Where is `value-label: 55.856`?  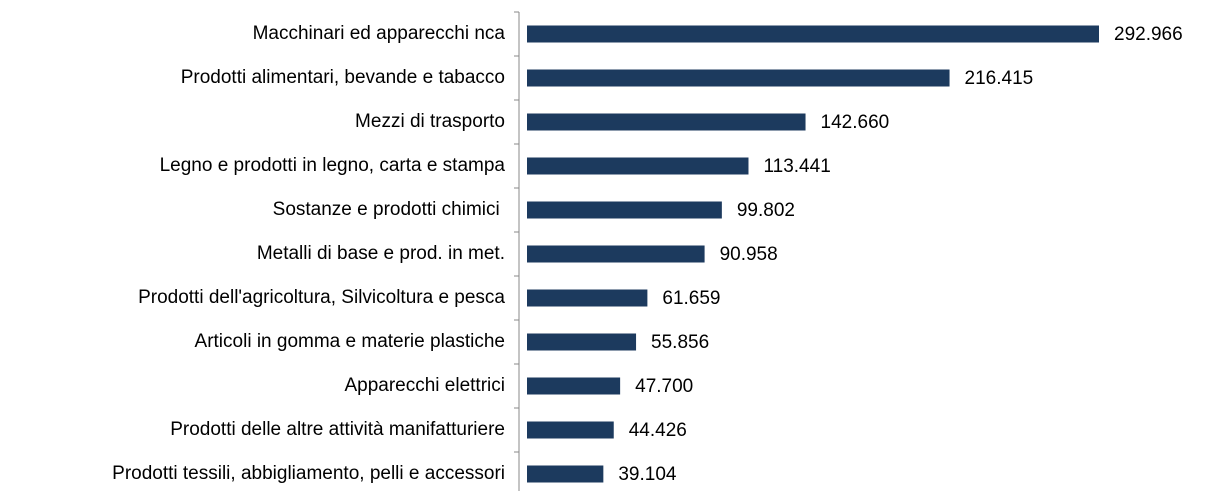
value-label: 55.856 is located at coordinates (680, 342).